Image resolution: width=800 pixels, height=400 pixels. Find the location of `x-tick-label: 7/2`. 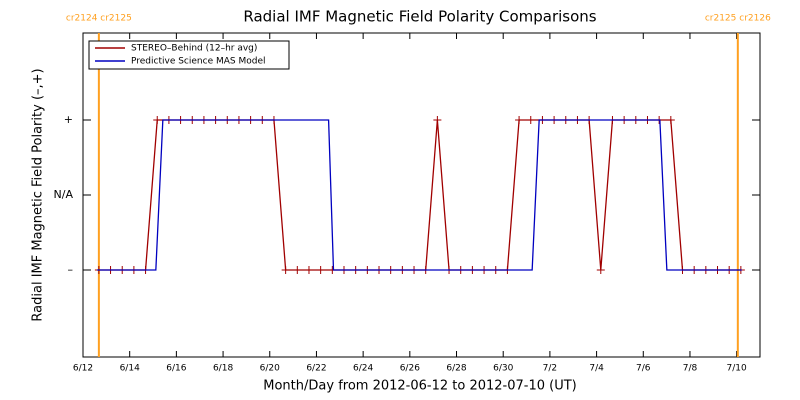

x-tick-label: 7/2 is located at coordinates (550, 369).